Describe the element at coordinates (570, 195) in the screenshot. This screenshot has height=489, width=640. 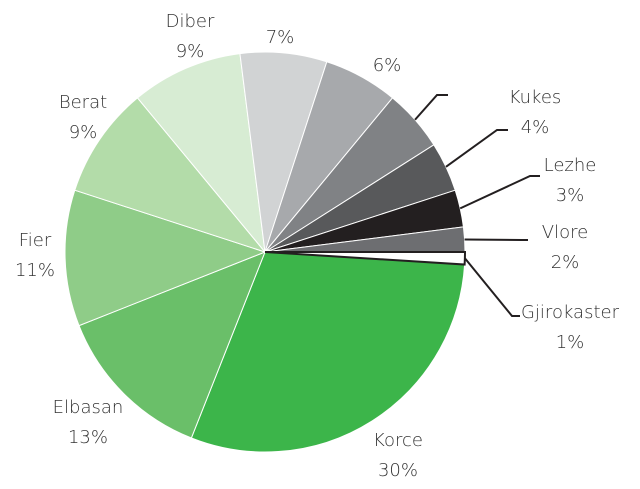
I see `value-label: 3%` at that location.